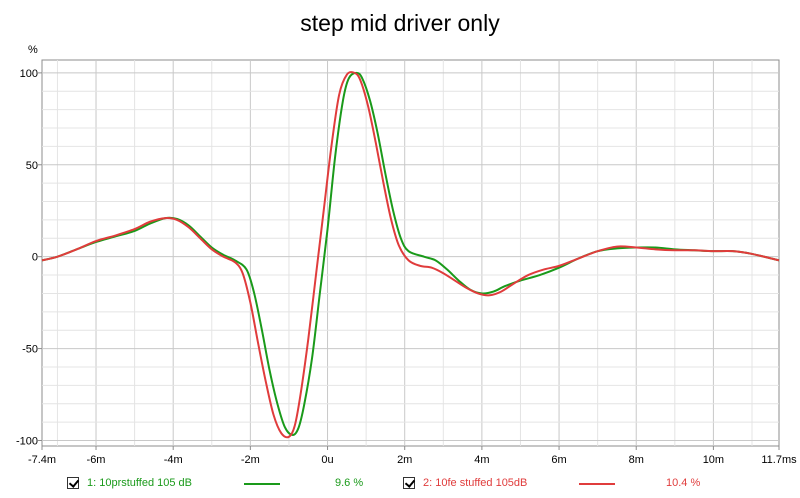 The width and height of the screenshot is (800, 498). I want to click on x-tick-label: 4m, so click(481, 460).